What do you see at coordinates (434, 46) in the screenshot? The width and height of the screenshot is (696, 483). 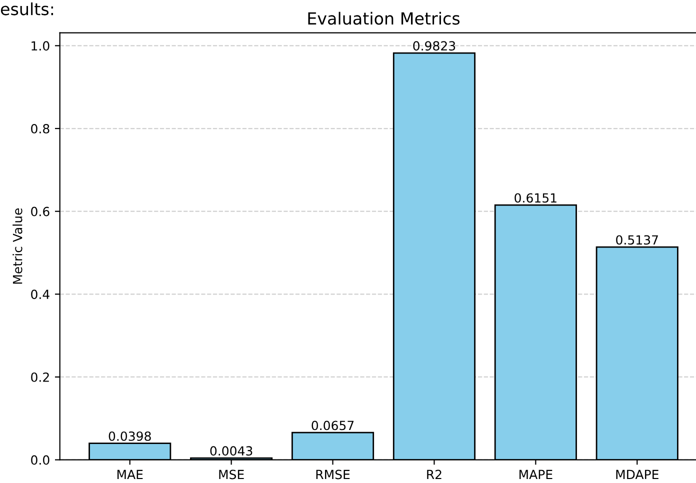 I see `data-label: 0.9823` at bounding box center [434, 46].